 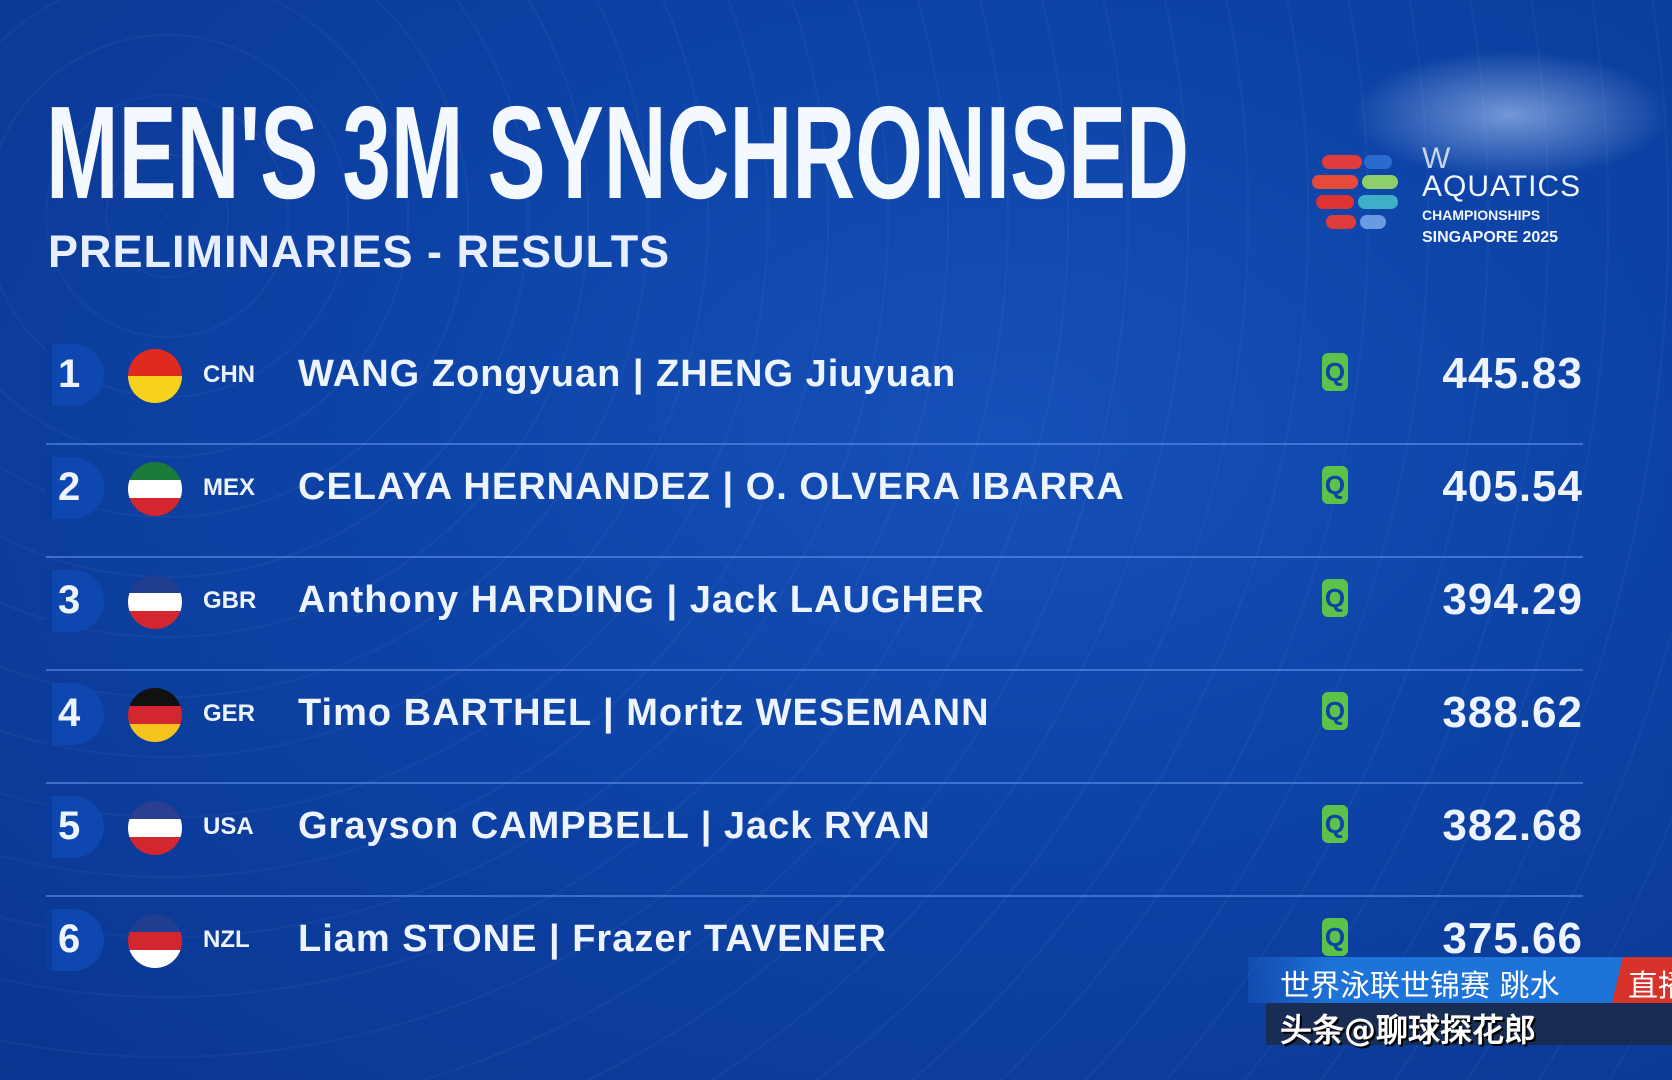 I want to click on country-code: GBR, so click(x=230, y=600).